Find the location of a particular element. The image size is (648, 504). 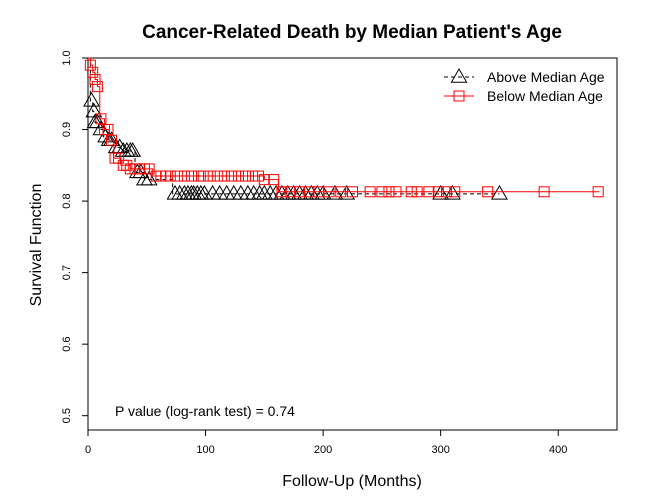

y-tick-label: 0.7 is located at coordinates (67, 272).